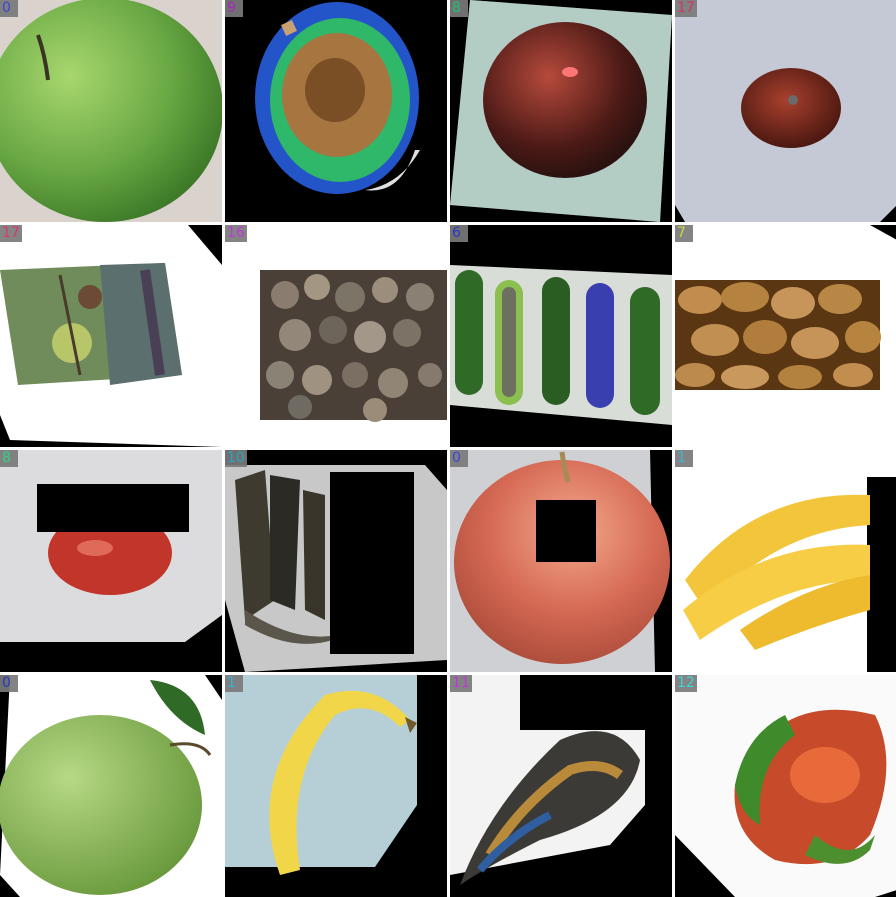 The width and height of the screenshot is (896, 897). I want to click on dark-tomato-image, so click(561, 111).